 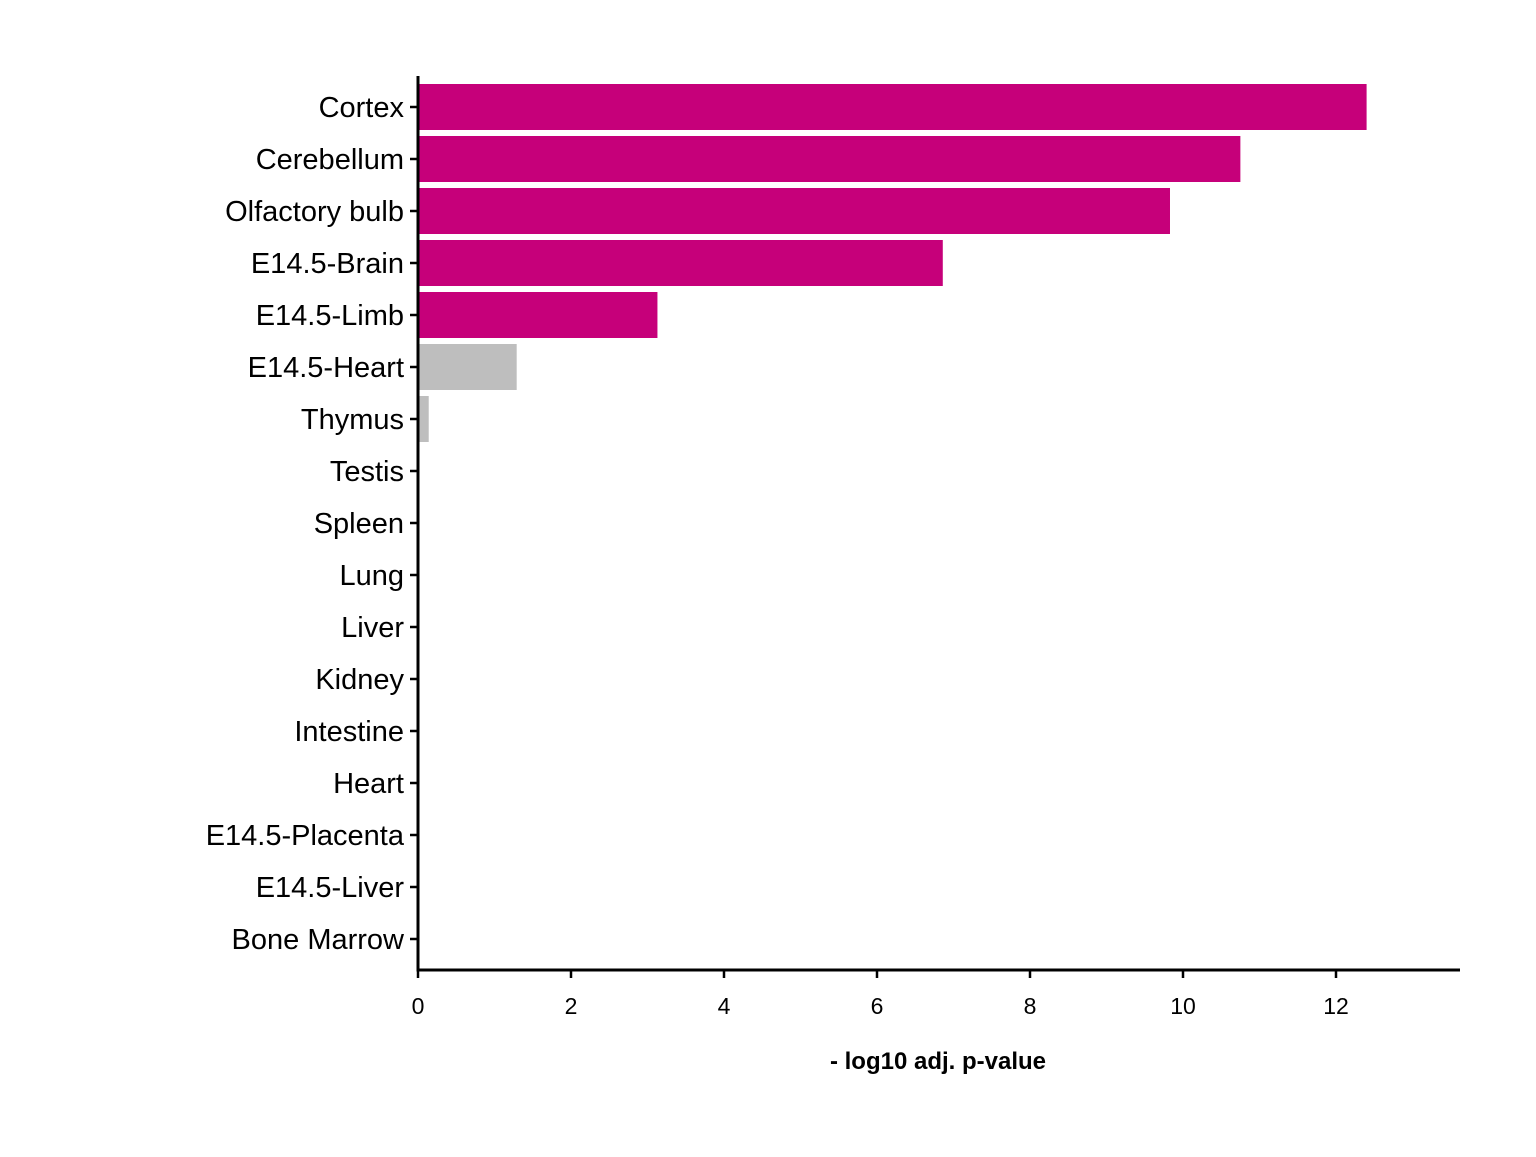 What do you see at coordinates (724, 1006) in the screenshot?
I see `x-tick-label-4: 4` at bounding box center [724, 1006].